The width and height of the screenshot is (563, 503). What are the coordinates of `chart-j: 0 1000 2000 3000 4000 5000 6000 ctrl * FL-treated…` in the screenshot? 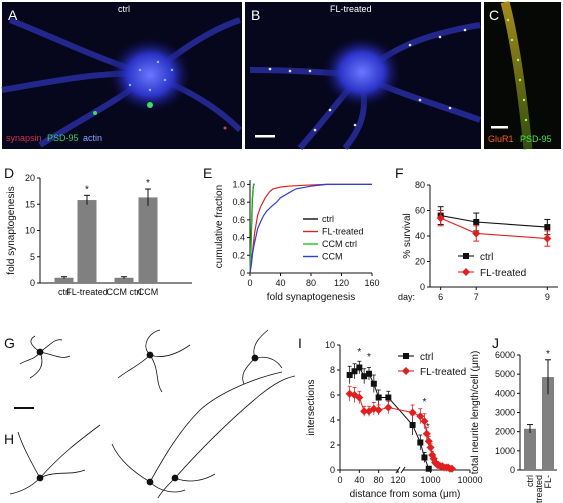 It's located at (513, 426).